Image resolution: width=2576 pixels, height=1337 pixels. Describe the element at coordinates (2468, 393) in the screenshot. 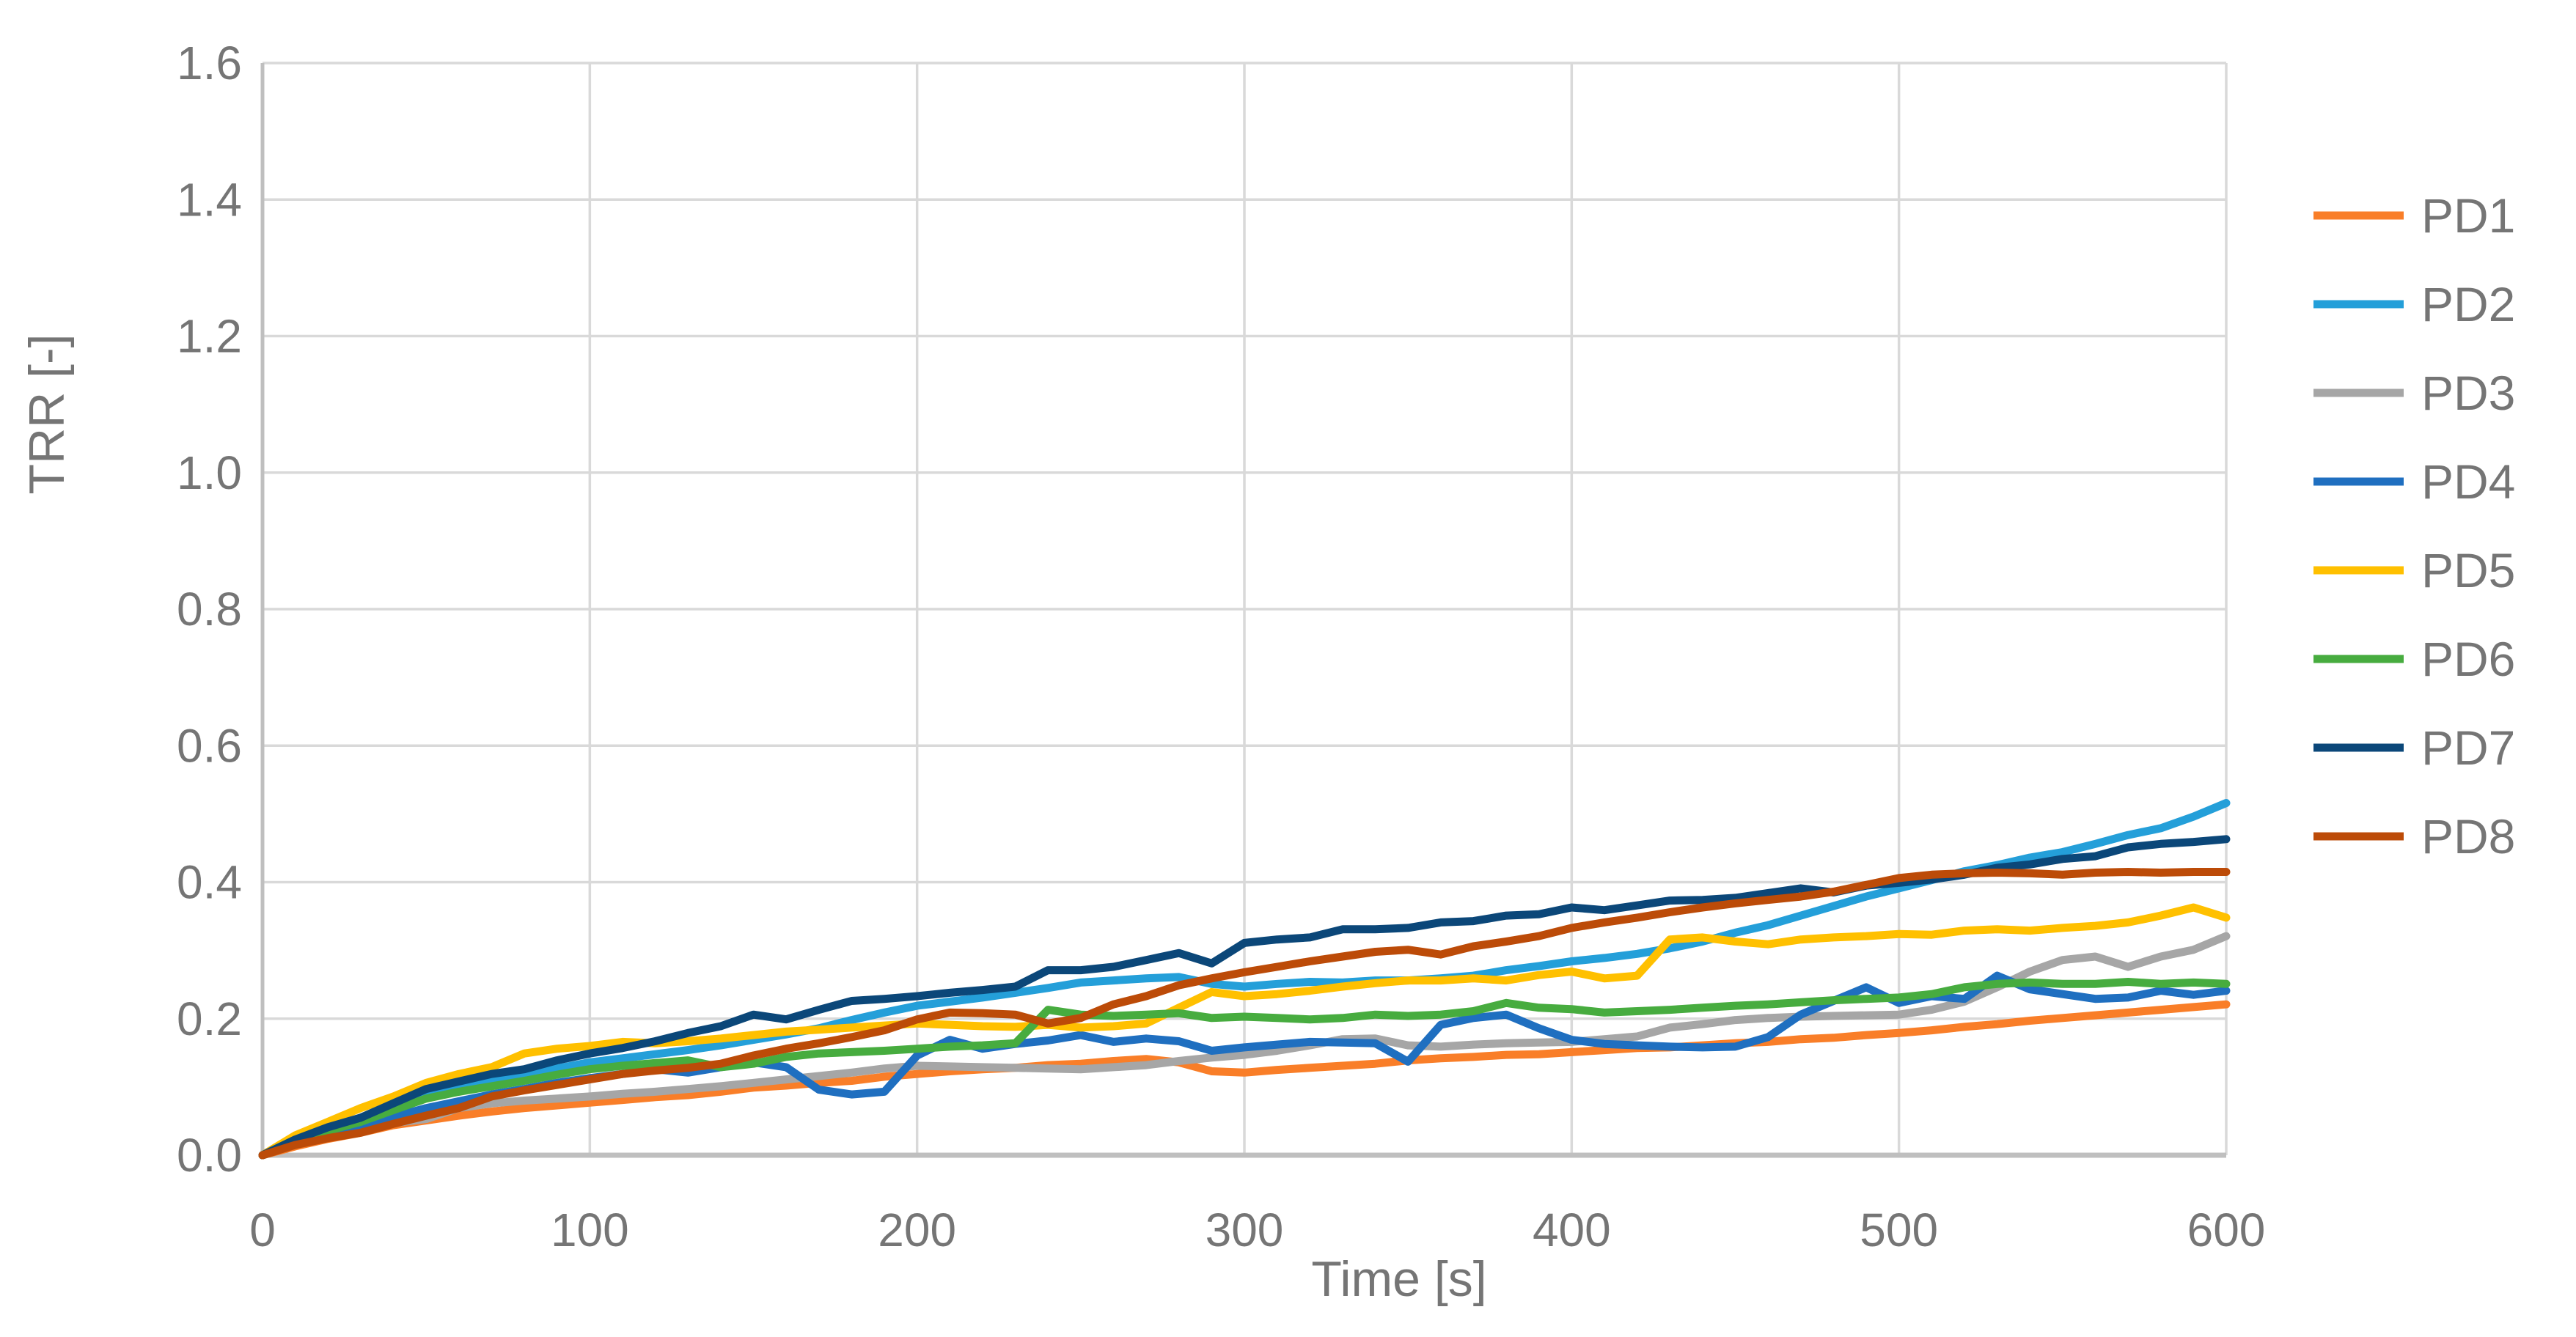

I see `legend-label-PD3: PD3` at that location.